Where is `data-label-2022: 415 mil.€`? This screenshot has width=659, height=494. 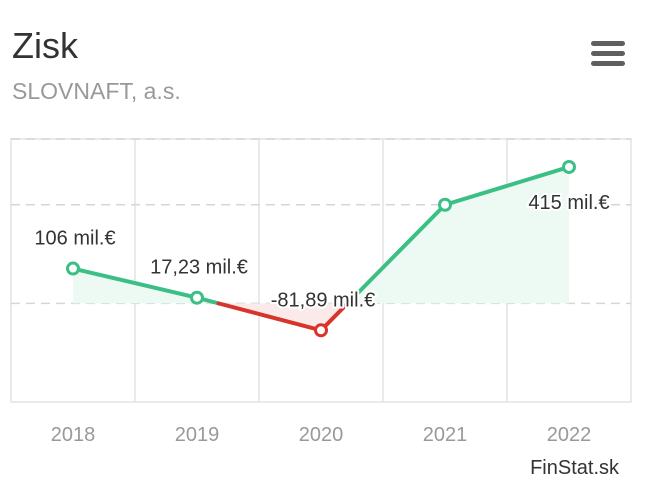 data-label-2022: 415 mil.€ is located at coordinates (568, 203).